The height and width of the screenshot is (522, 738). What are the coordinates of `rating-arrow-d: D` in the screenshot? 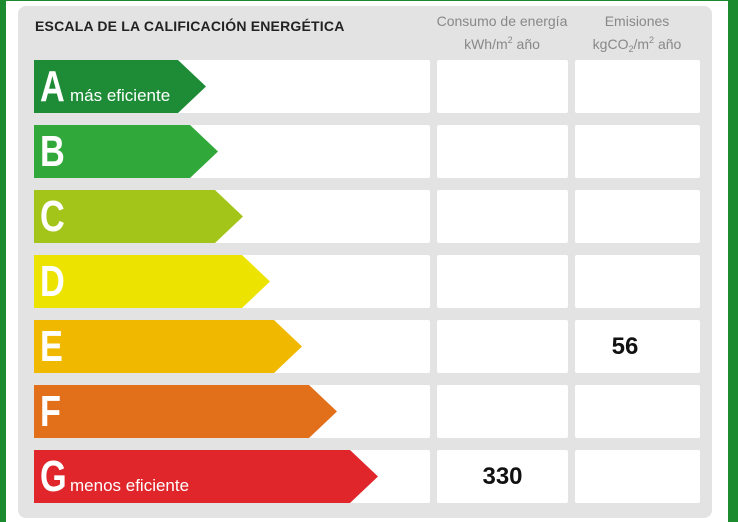 It's located at (152, 281).